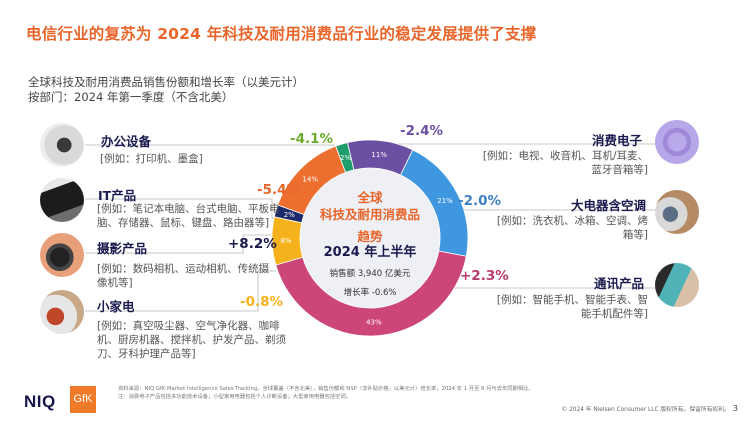 Image resolution: width=750 pixels, height=422 pixels. What do you see at coordinates (369, 214) in the screenshot?
I see `center-line-2: 科技及耐用消费品` at bounding box center [369, 214].